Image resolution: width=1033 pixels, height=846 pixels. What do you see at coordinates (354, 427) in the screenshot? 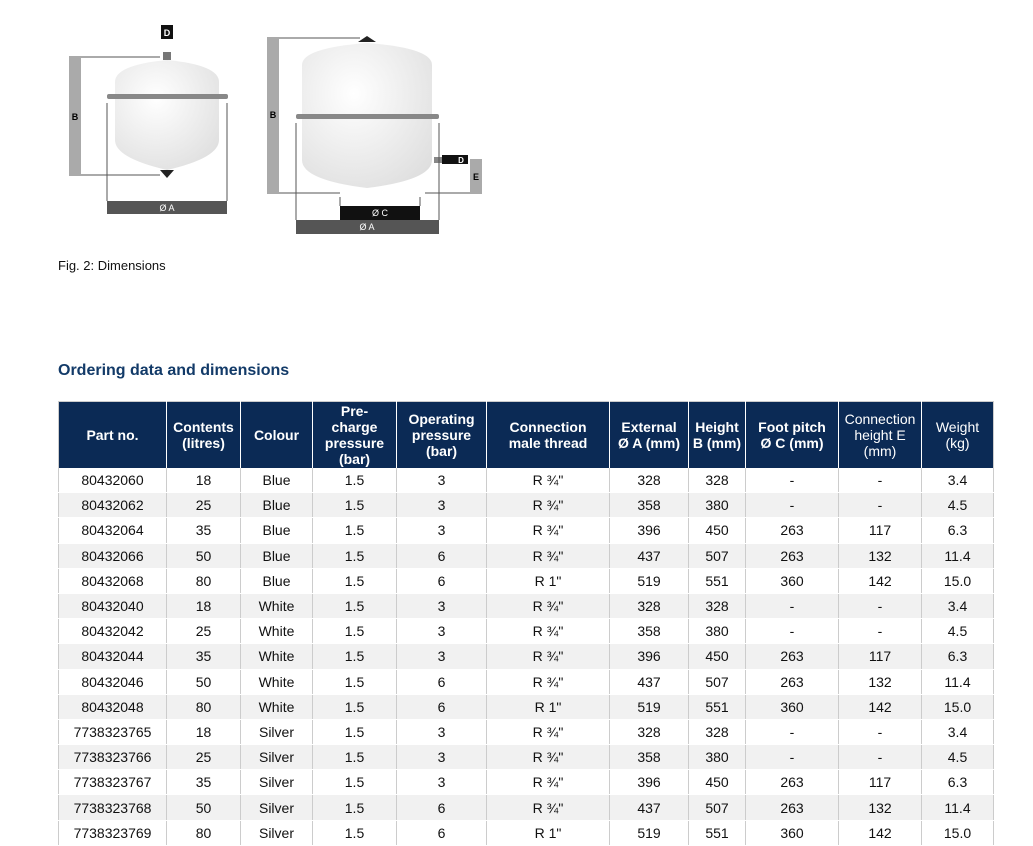
I see `header-text: charge` at bounding box center [354, 427].